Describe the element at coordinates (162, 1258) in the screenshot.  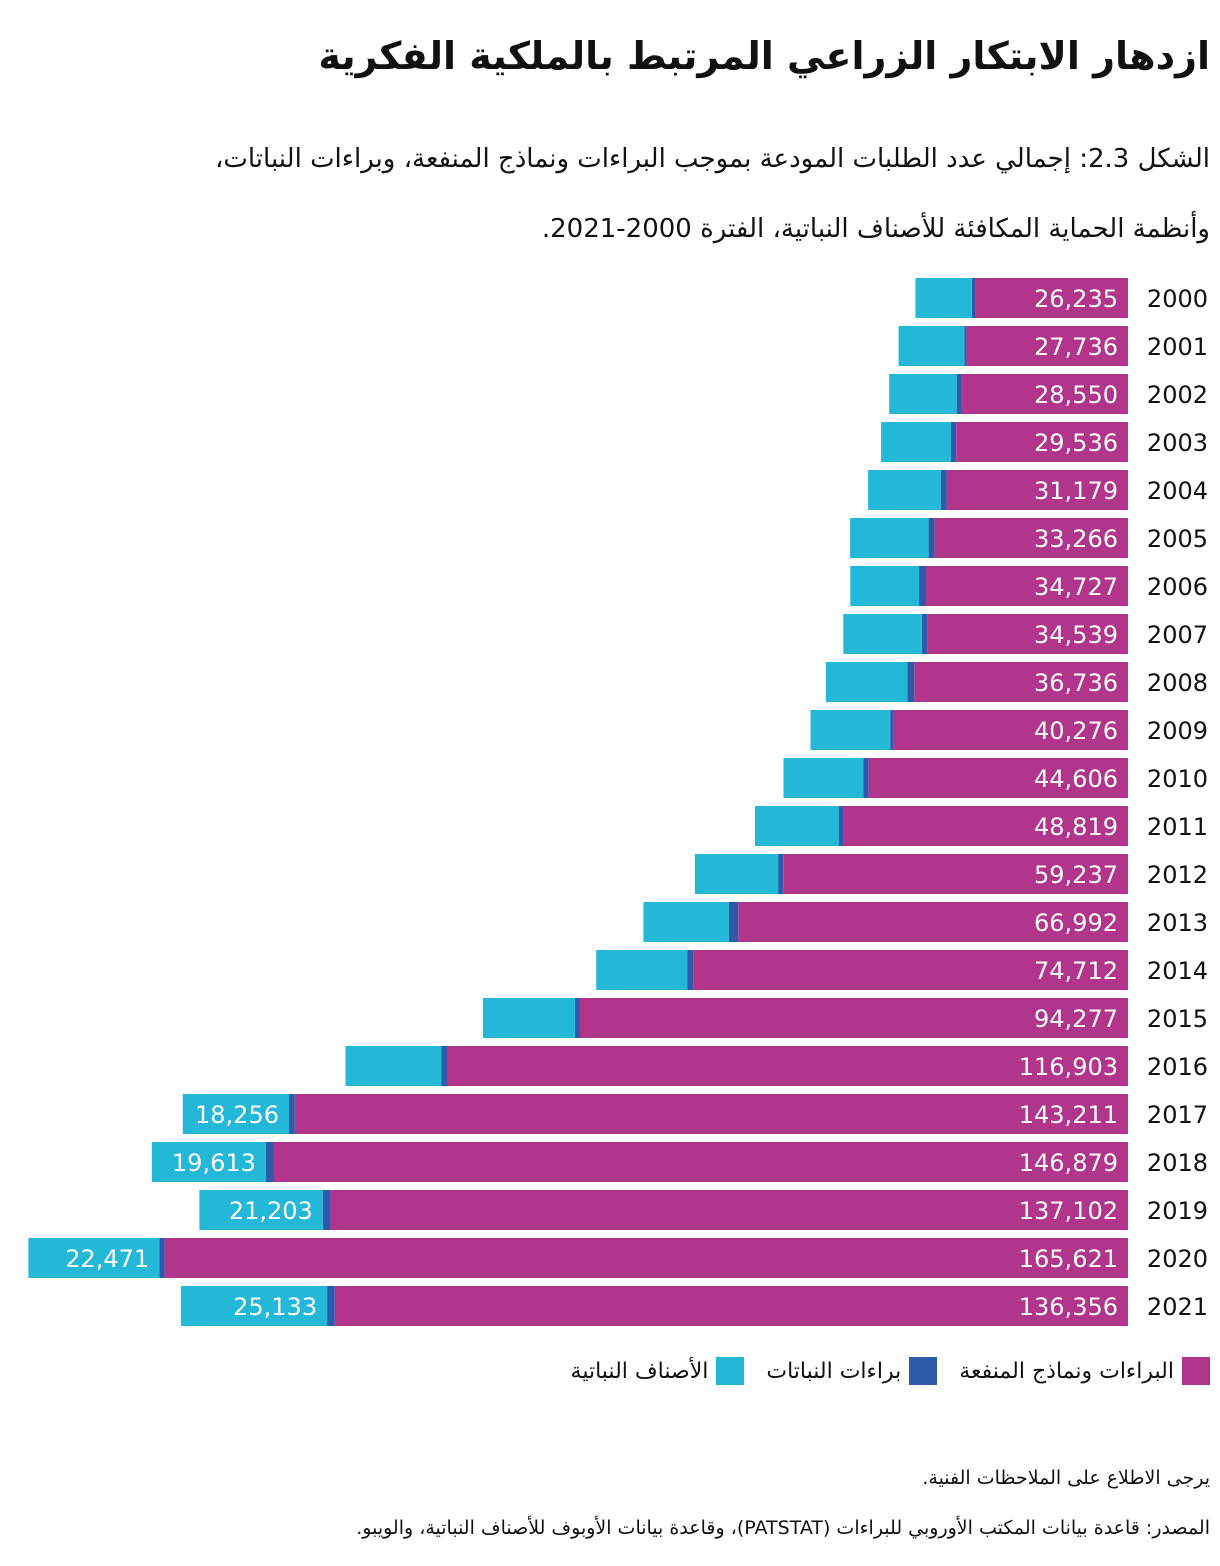
I see `bar-segment-plant-patents-2020` at that location.